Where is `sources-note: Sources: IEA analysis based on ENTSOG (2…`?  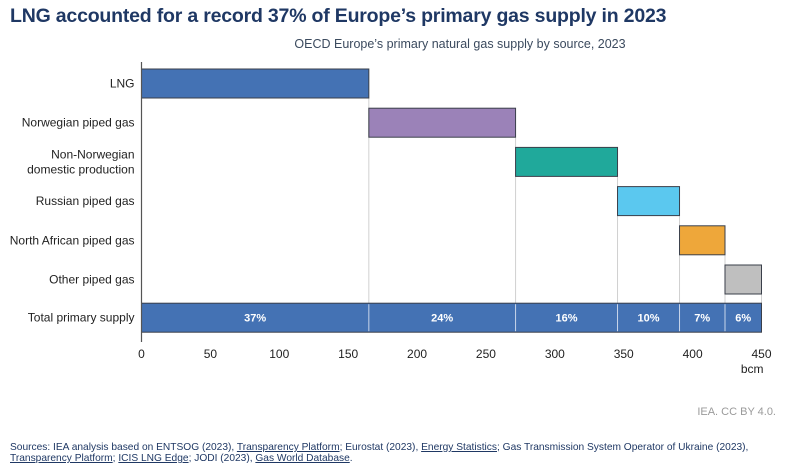 sources-note: Sources: IEA analysis based on ENTSOG (2… is located at coordinates (400, 453).